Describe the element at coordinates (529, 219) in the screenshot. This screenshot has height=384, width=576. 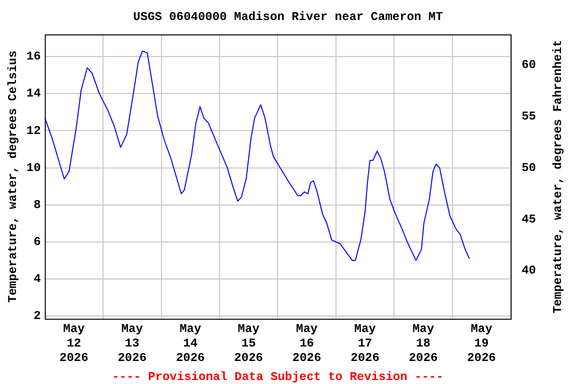
I see `y2-tick-label: 45` at that location.